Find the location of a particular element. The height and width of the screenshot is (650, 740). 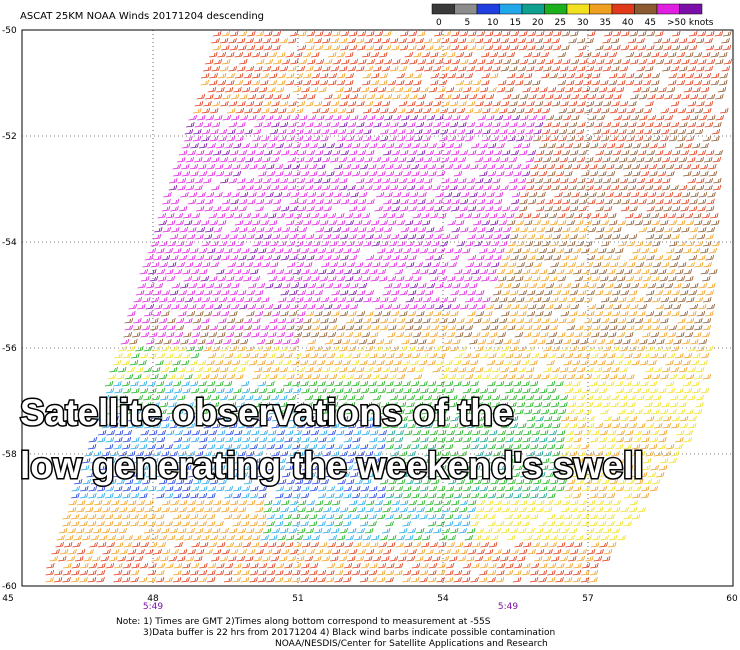

legend-label: 30 is located at coordinates (583, 23).